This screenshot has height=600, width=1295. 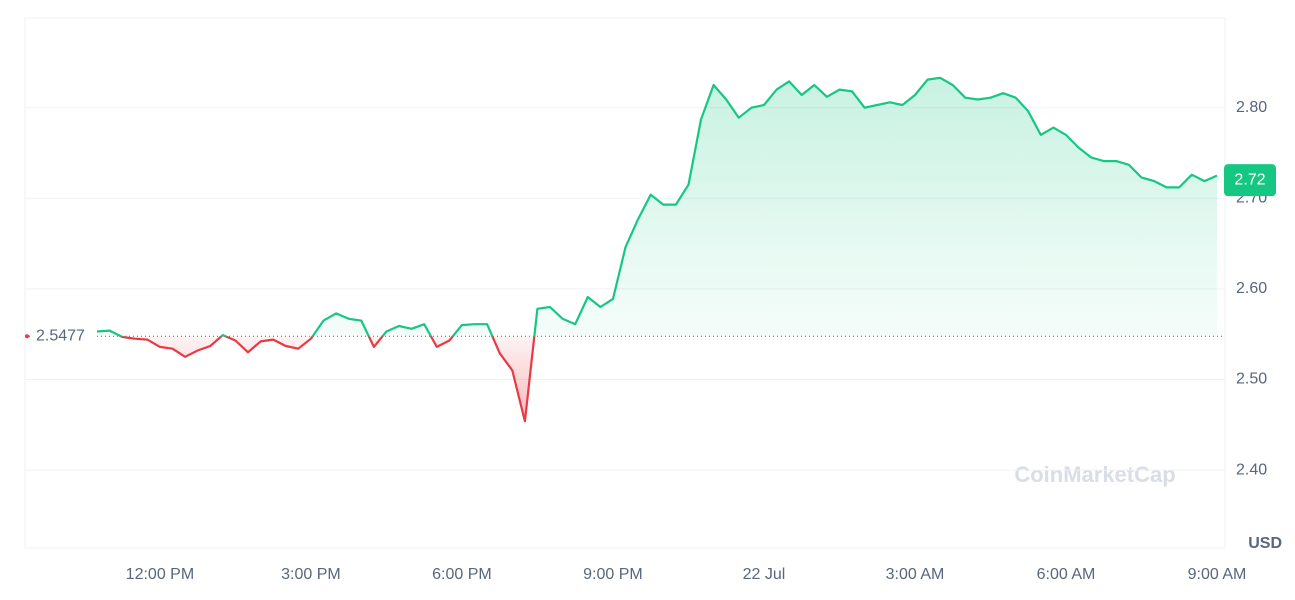 I want to click on baseline-label-bg, so click(x=63, y=336).